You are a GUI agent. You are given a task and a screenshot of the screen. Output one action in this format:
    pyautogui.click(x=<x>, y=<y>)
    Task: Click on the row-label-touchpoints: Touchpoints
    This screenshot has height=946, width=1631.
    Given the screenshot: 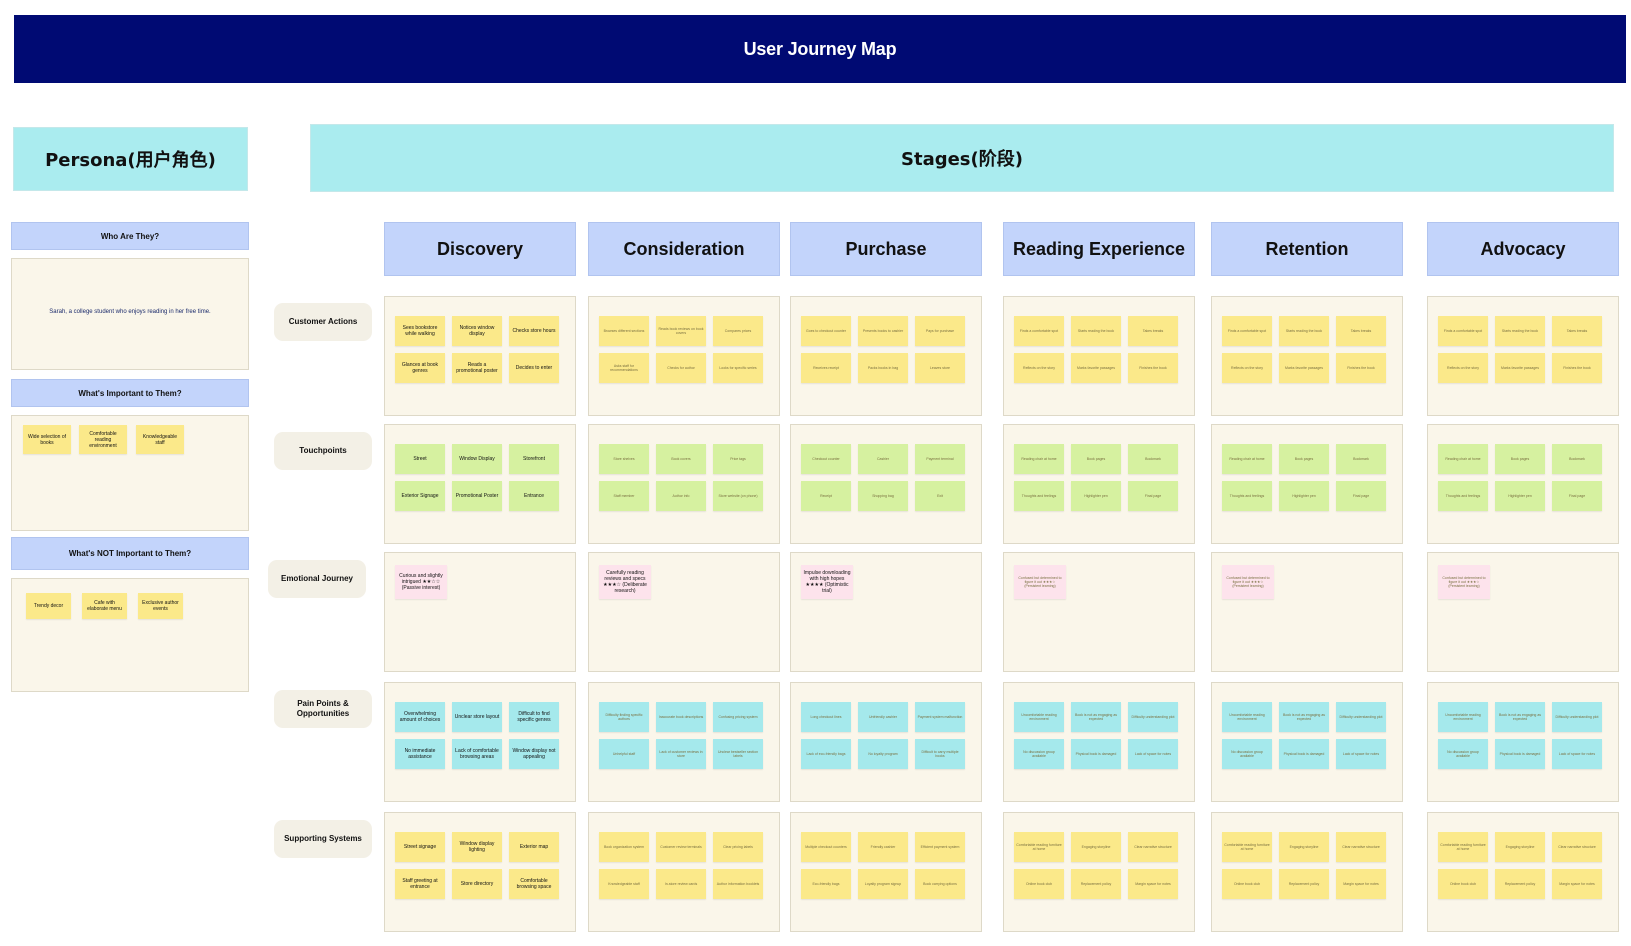 What is the action you would take?
    pyautogui.click(x=323, y=451)
    